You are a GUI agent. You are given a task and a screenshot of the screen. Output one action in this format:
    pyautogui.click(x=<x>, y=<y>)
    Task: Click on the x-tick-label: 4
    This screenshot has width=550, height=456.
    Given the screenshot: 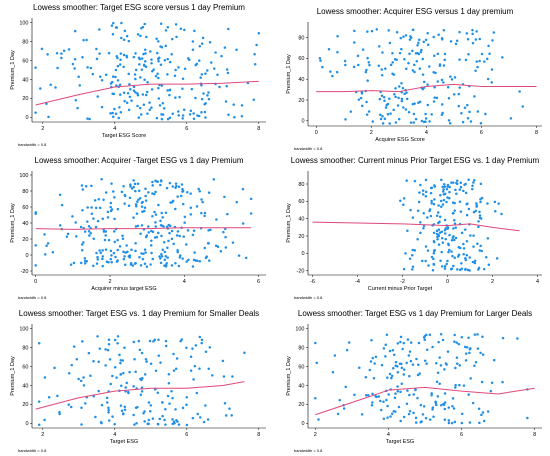 What is the action you would take?
    pyautogui.click(x=426, y=133)
    